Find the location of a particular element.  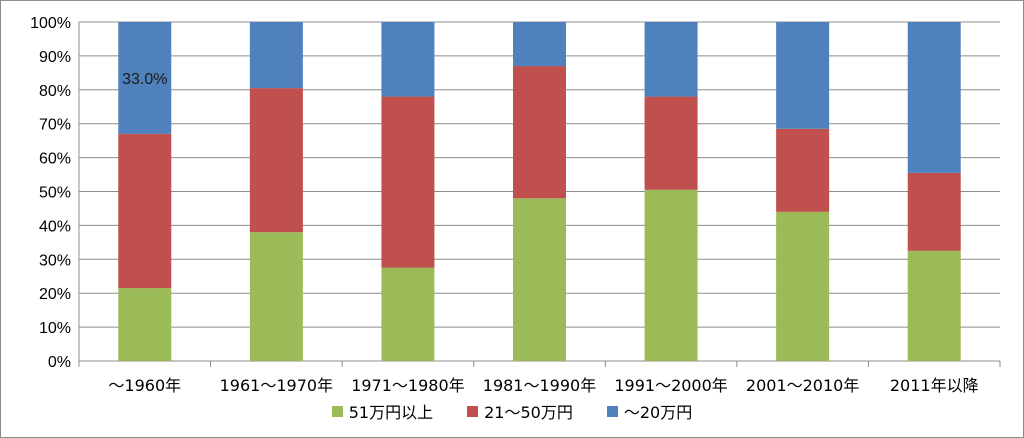

y-tick-label: 40% is located at coordinates (55, 226).